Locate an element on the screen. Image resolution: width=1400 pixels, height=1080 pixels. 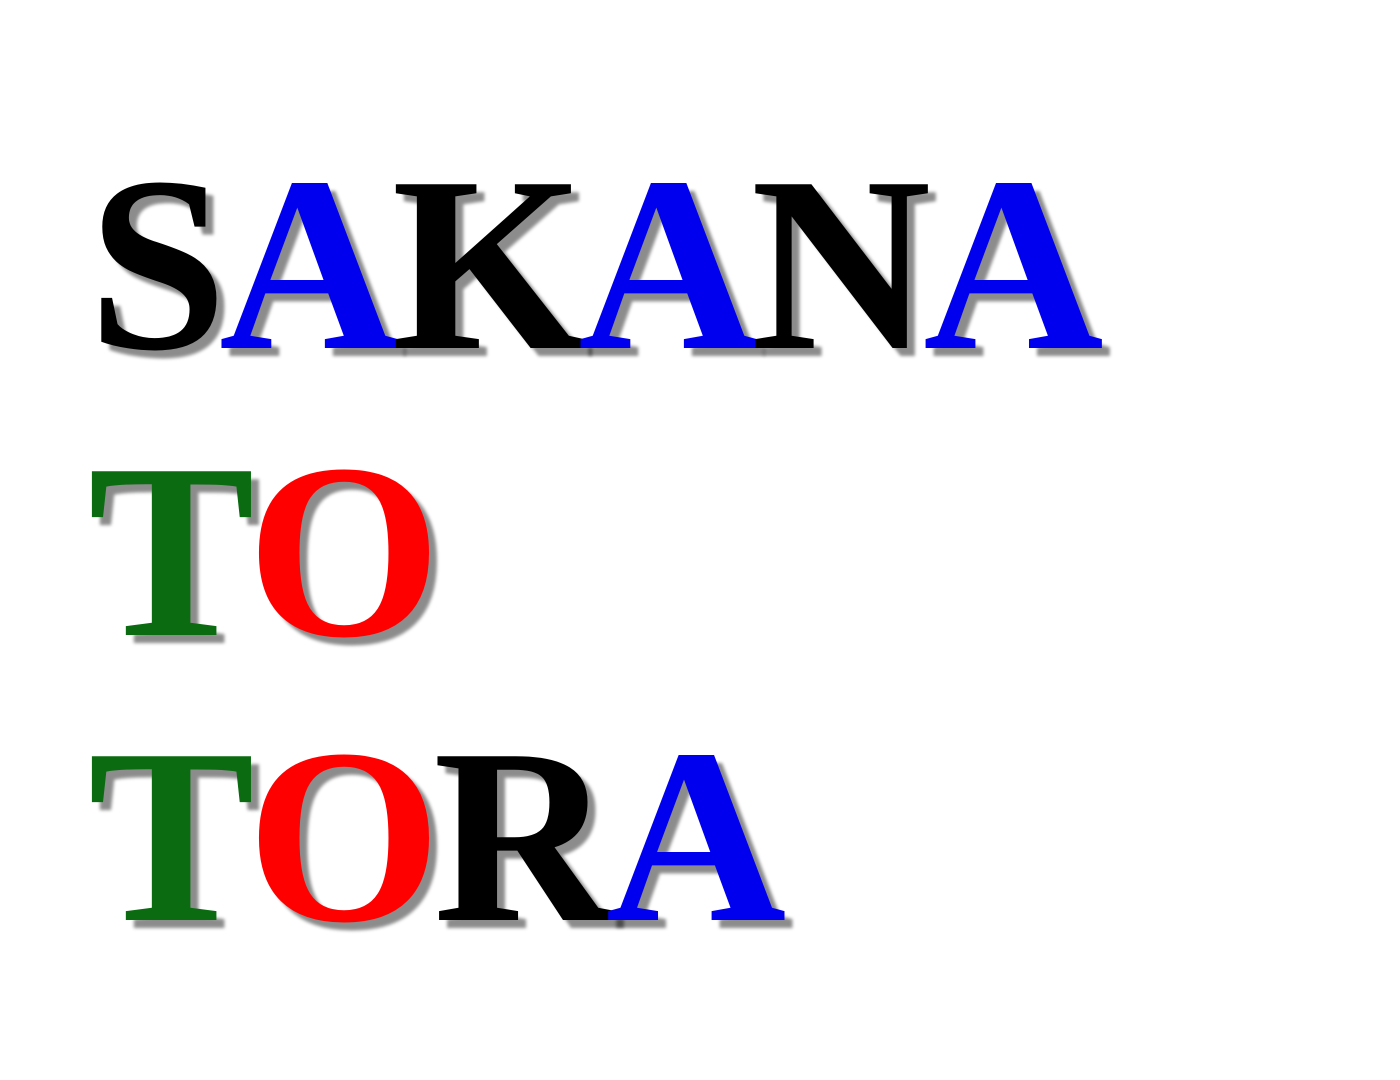
letter-r: R is located at coordinates (523, 836).